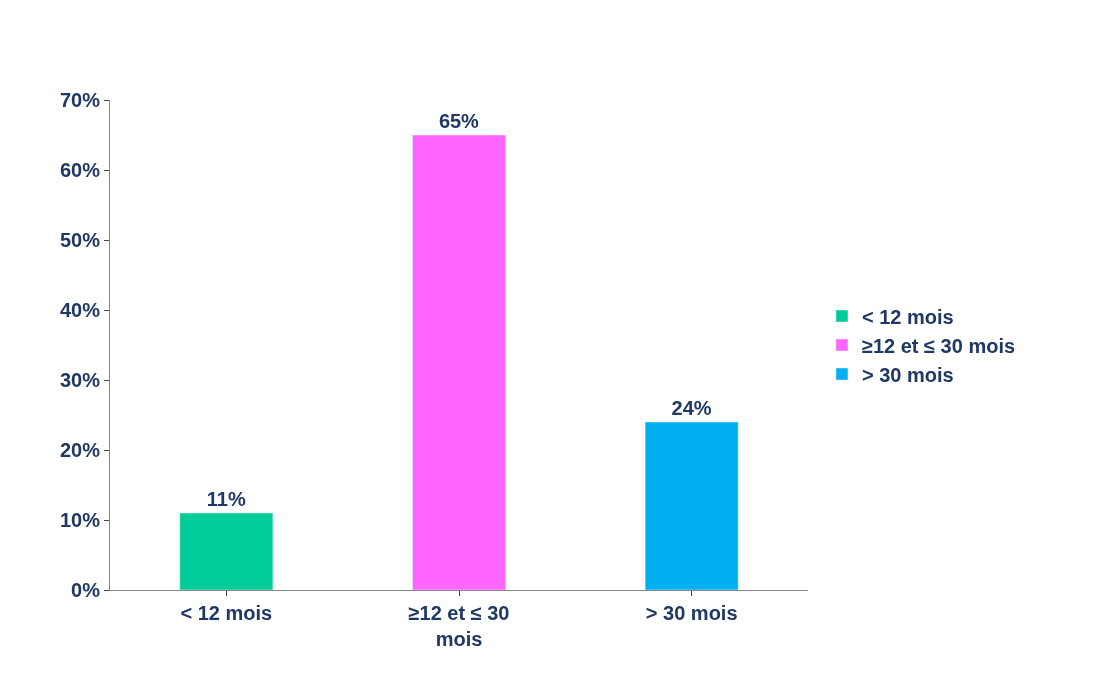 The image size is (1098, 700). Describe the element at coordinates (226, 499) in the screenshot. I see `data-label: 11%` at that location.